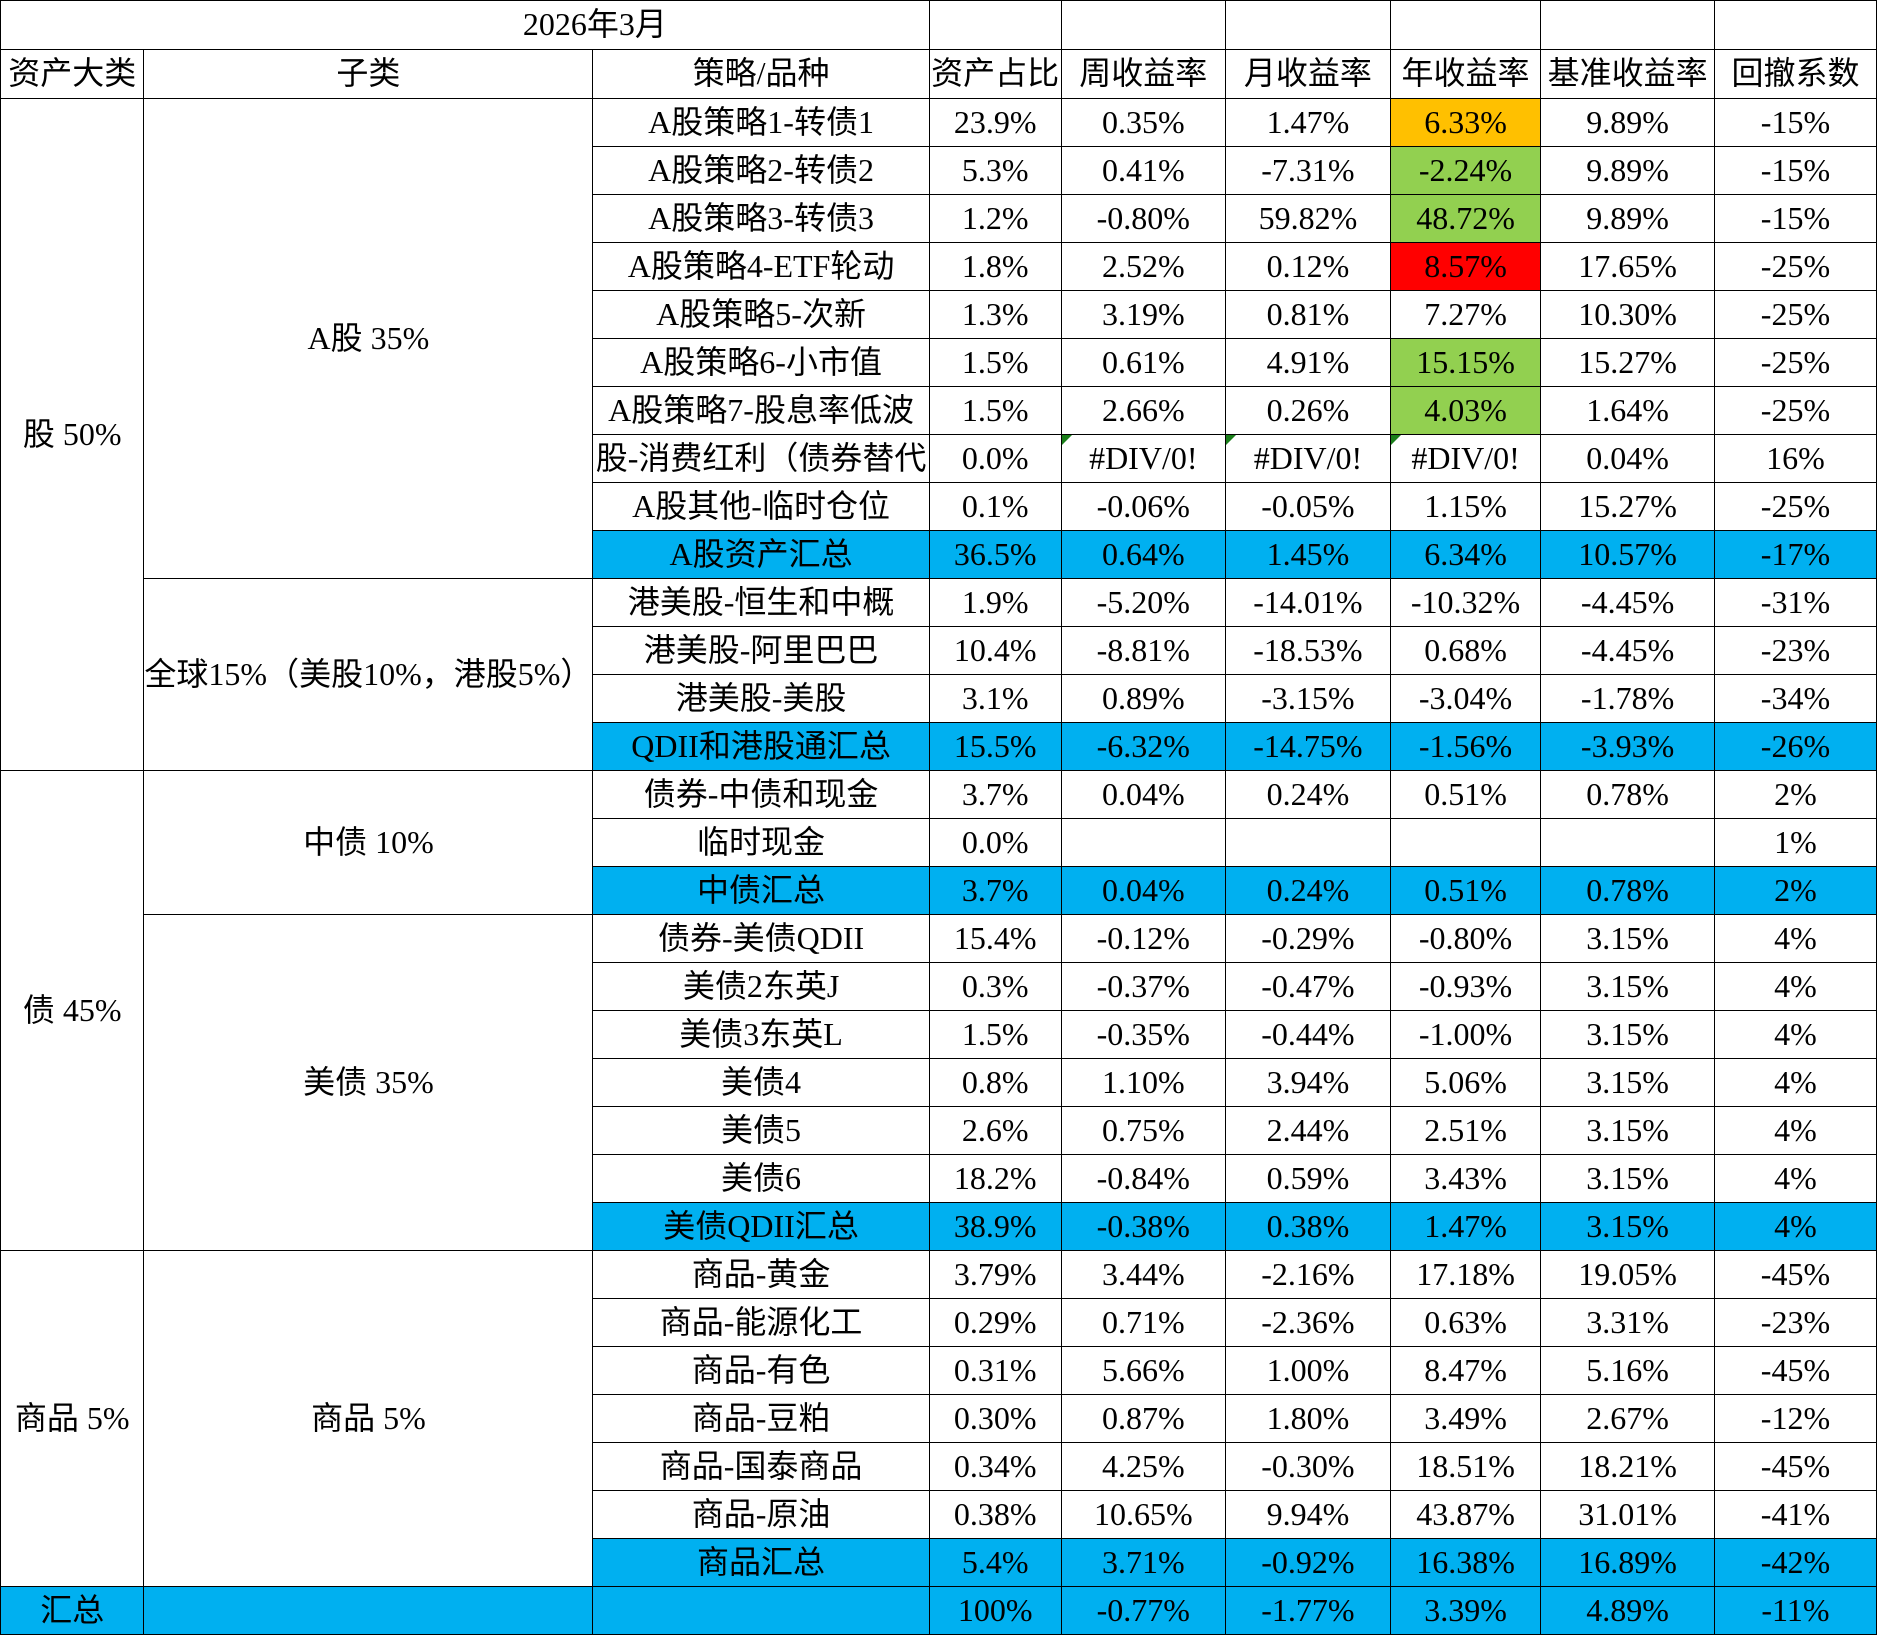 The width and height of the screenshot is (1877, 1635). Describe the element at coordinates (368, 338) in the screenshot. I see `subclass-a-share: A股 35%` at that location.